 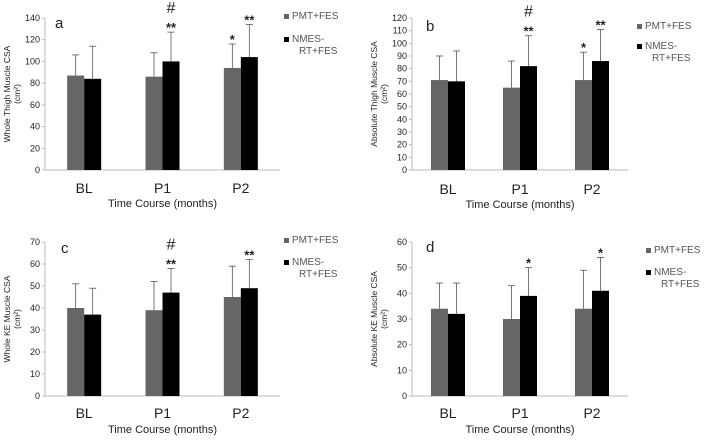 I want to click on y-axis-title: Whole KE Muscle CSA(cm²), so click(x=12, y=318).